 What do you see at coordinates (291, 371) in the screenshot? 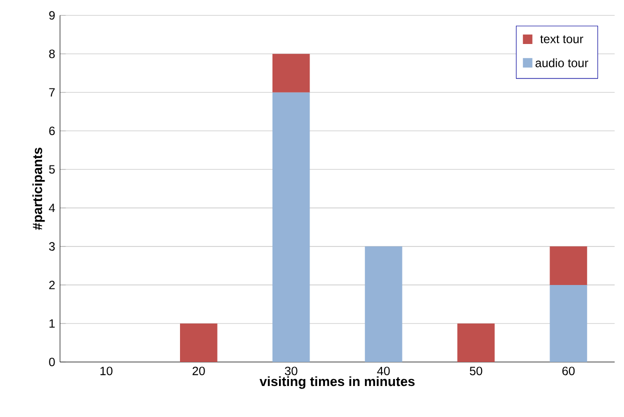
I see `x-tick-label: 30` at bounding box center [291, 371].